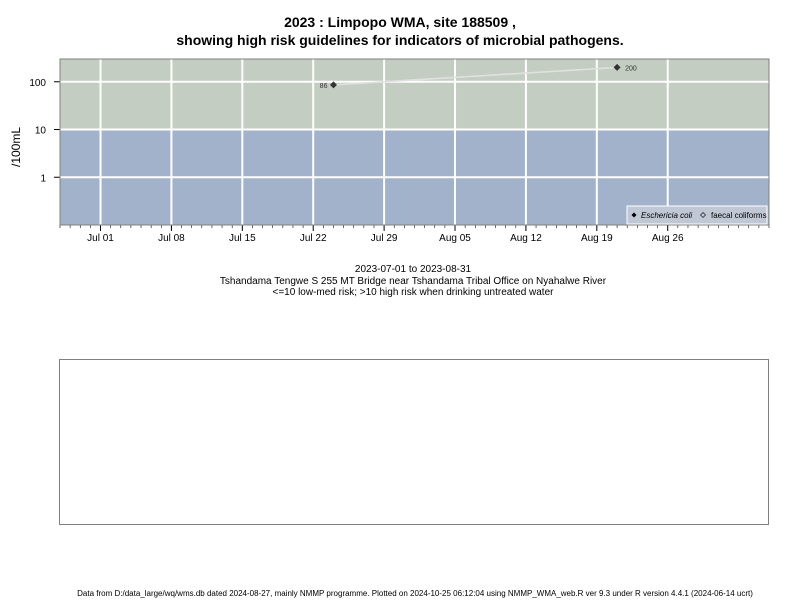 The image size is (800, 600). Describe the element at coordinates (100, 238) in the screenshot. I see `x-tick-label: Jul 01` at that location.